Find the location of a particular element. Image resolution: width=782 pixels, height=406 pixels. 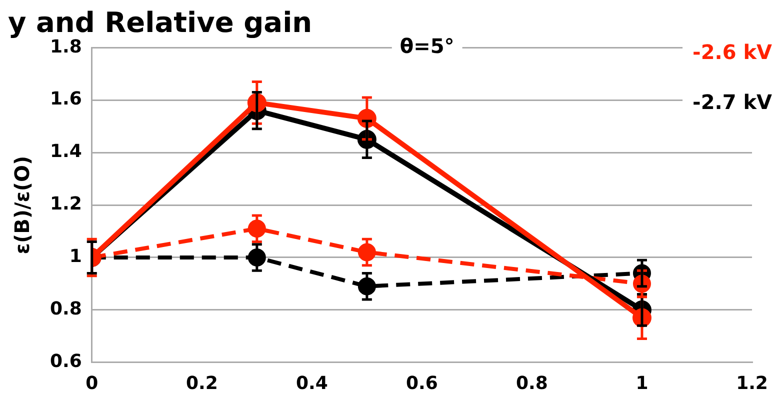

x-tick-label: 1 is located at coordinates (642, 383).